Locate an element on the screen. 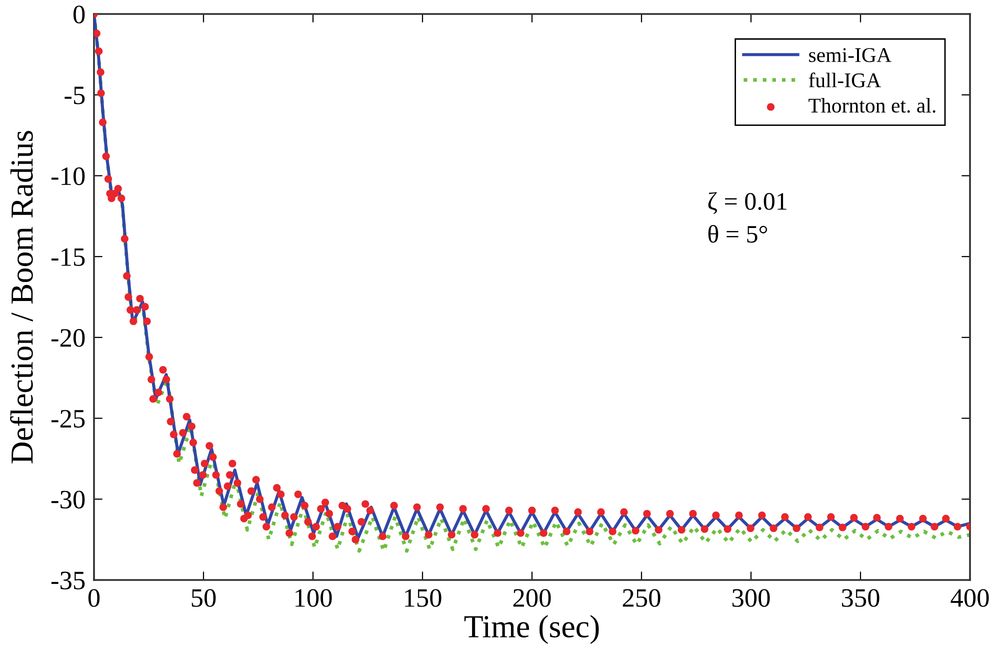 This screenshot has height=659, width=990. y-axis-title: Deflection / Boom Radius is located at coordinates (21, 297).